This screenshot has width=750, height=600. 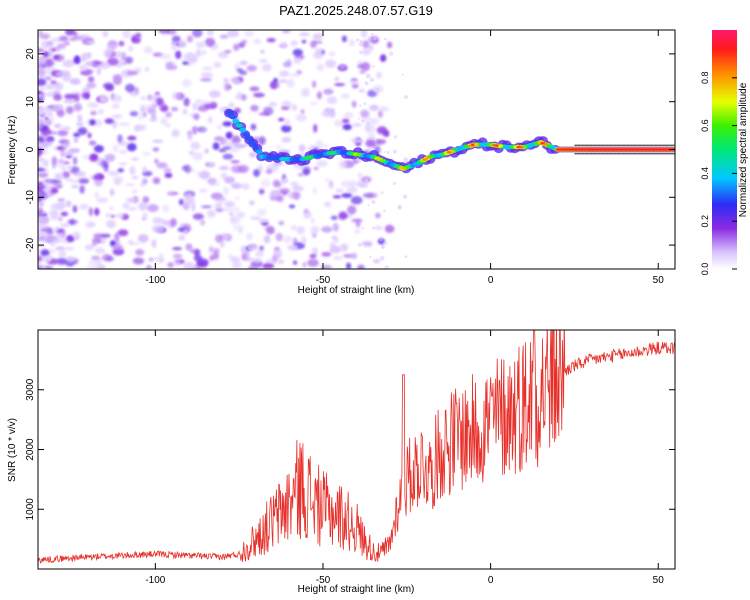 I want to click on x-tick-label: -100, so click(x=155, y=280).